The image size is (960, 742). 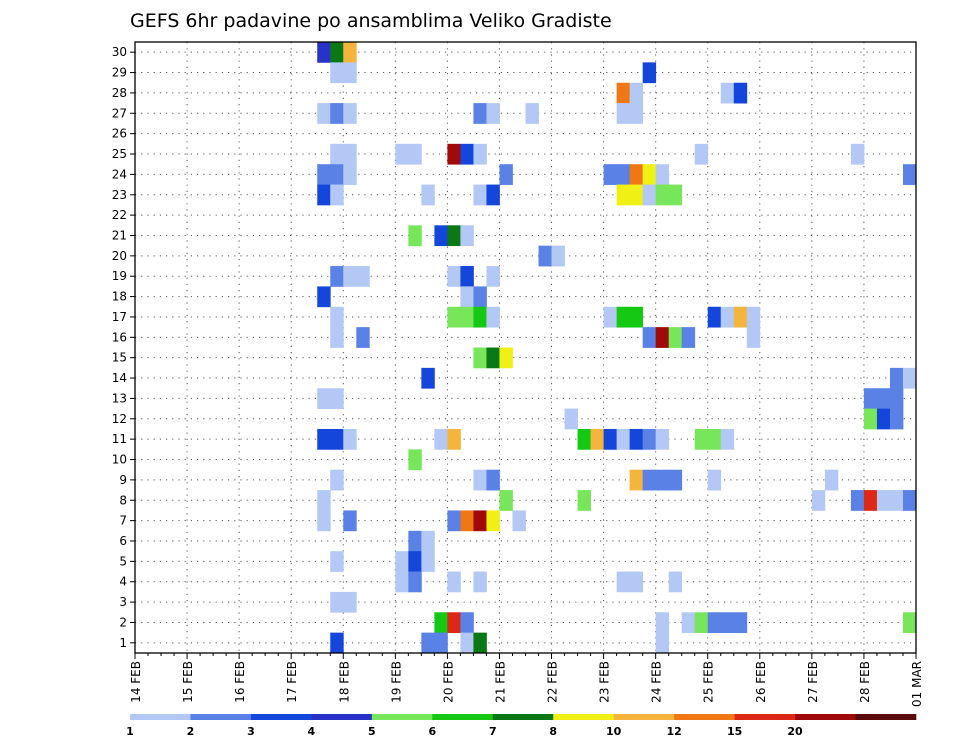 I want to click on x-tick-label: 15 FEB, so click(x=188, y=682).